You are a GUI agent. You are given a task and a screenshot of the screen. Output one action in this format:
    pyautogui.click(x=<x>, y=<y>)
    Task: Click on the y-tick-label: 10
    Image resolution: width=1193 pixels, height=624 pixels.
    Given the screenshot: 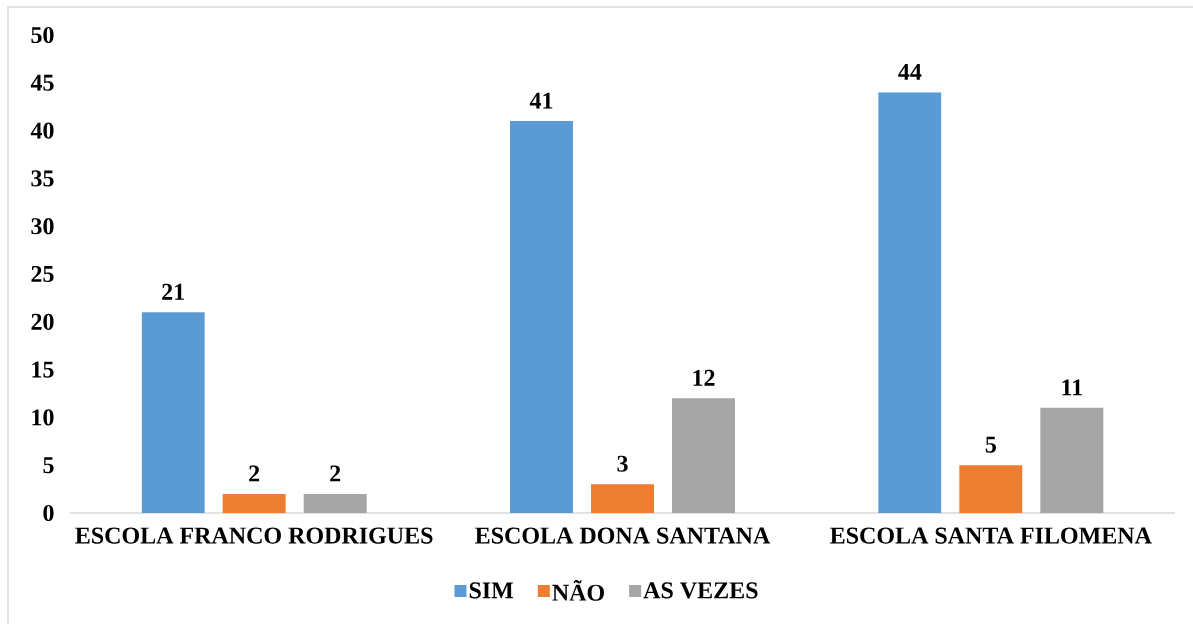 What is the action you would take?
    pyautogui.click(x=43, y=417)
    